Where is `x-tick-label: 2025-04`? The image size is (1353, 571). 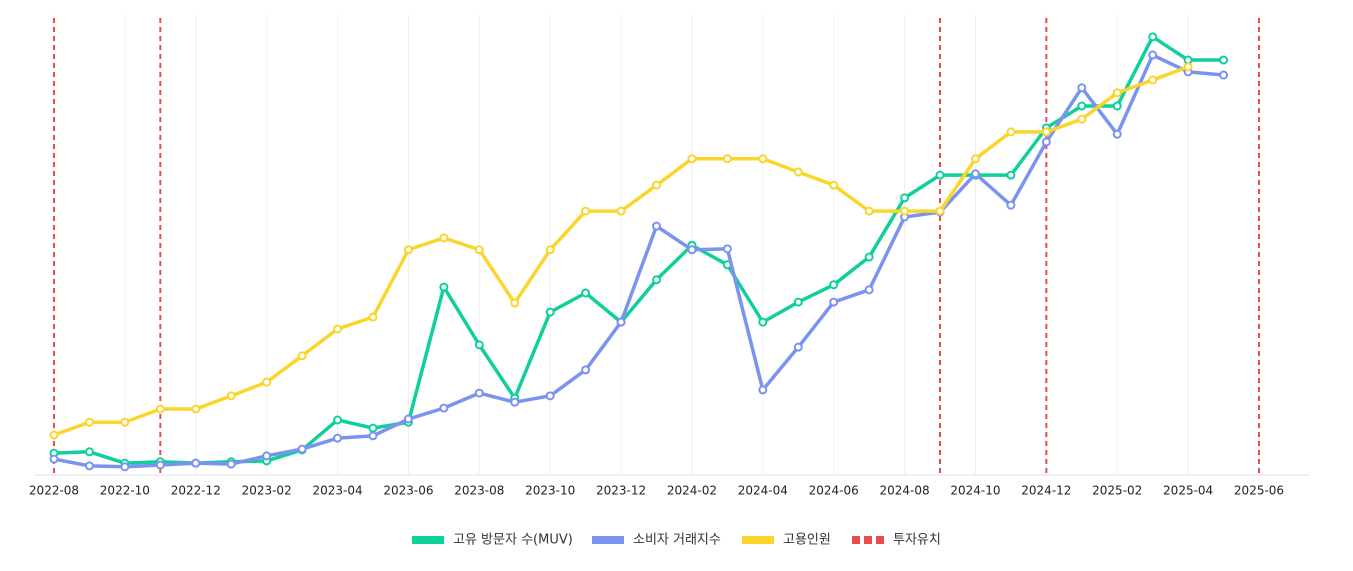
x-tick-label: 2025-04 is located at coordinates (1188, 491).